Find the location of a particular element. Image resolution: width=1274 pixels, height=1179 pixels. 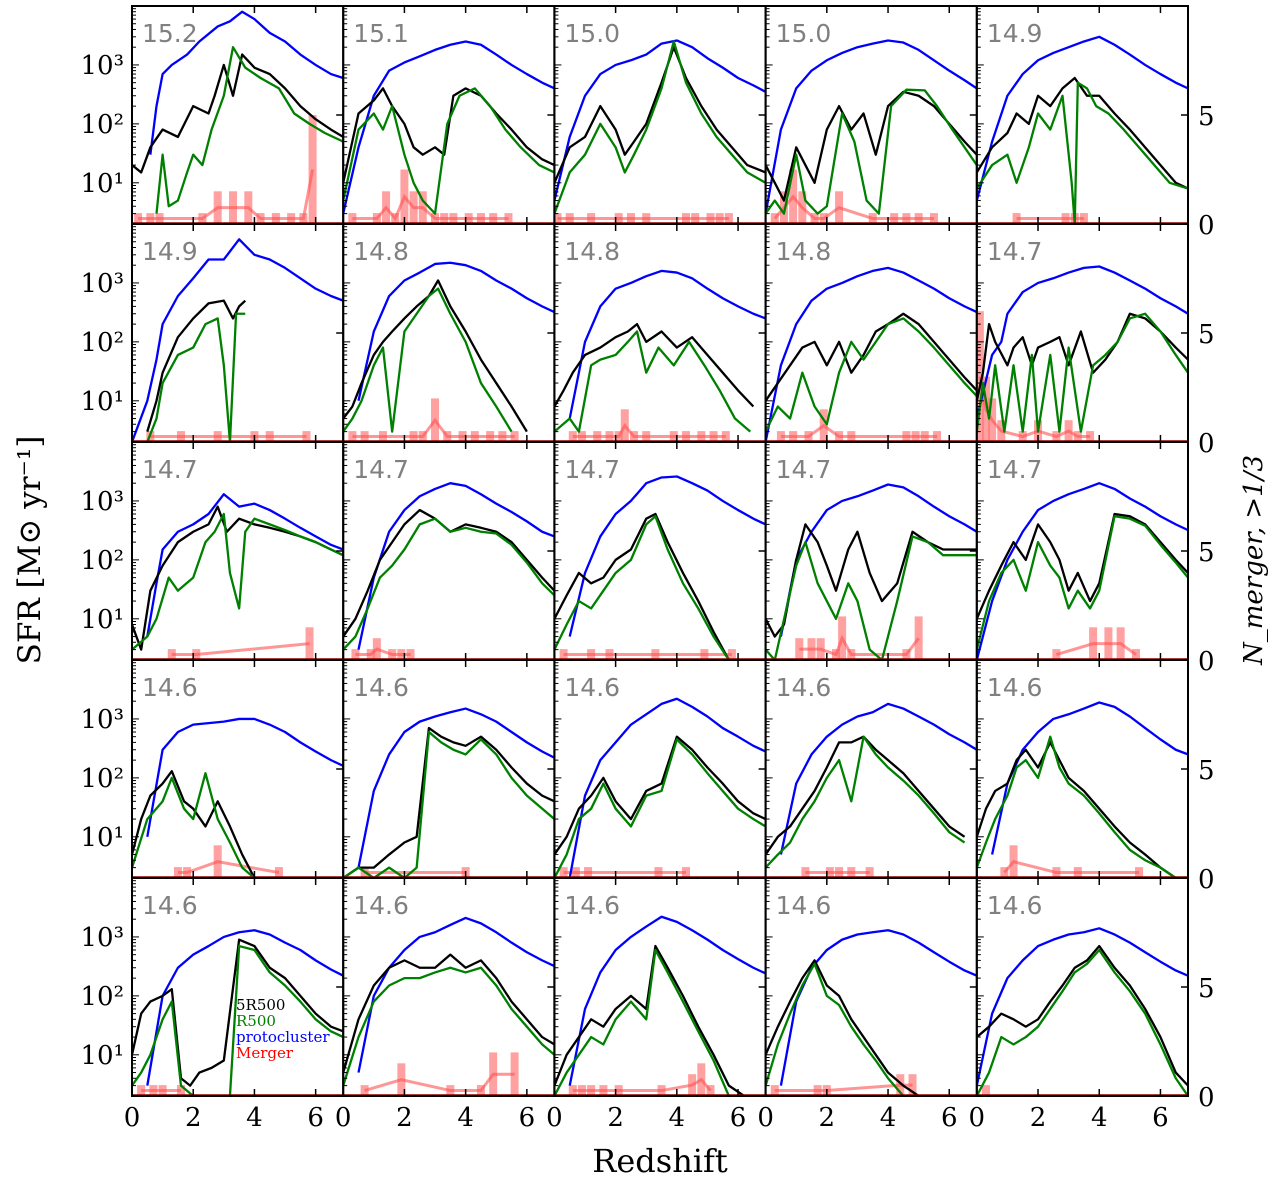

y-axis-right-label: N_merger, >1/3 is located at coordinates (1254, 560).